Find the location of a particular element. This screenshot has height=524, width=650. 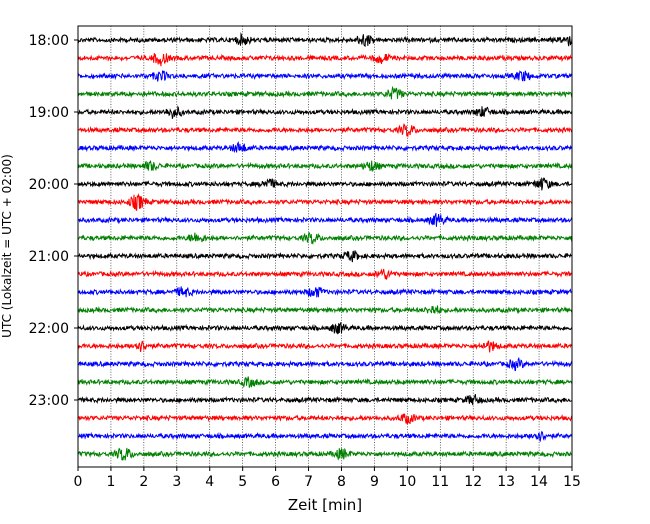

y-axis-ticks: 18:00 19:00 20:00 21:00 22:00 23:00 is located at coordinates (53, 221).